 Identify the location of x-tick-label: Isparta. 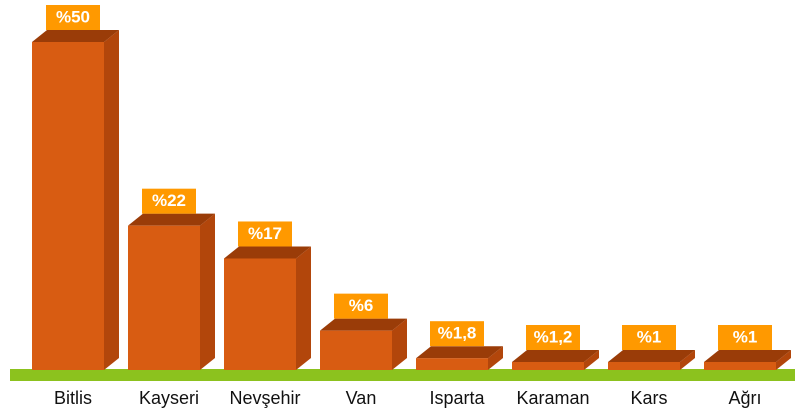
(457, 398).